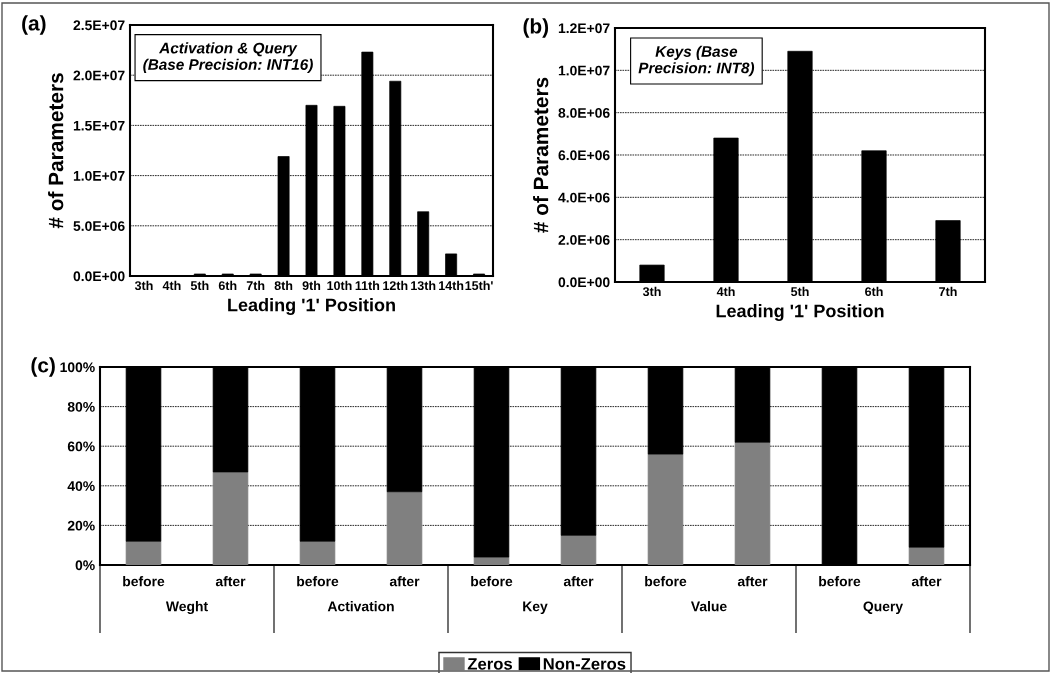 The image size is (1052, 673). What do you see at coordinates (395, 285) in the screenshot?
I see `x-tick-label: 12th` at bounding box center [395, 285].